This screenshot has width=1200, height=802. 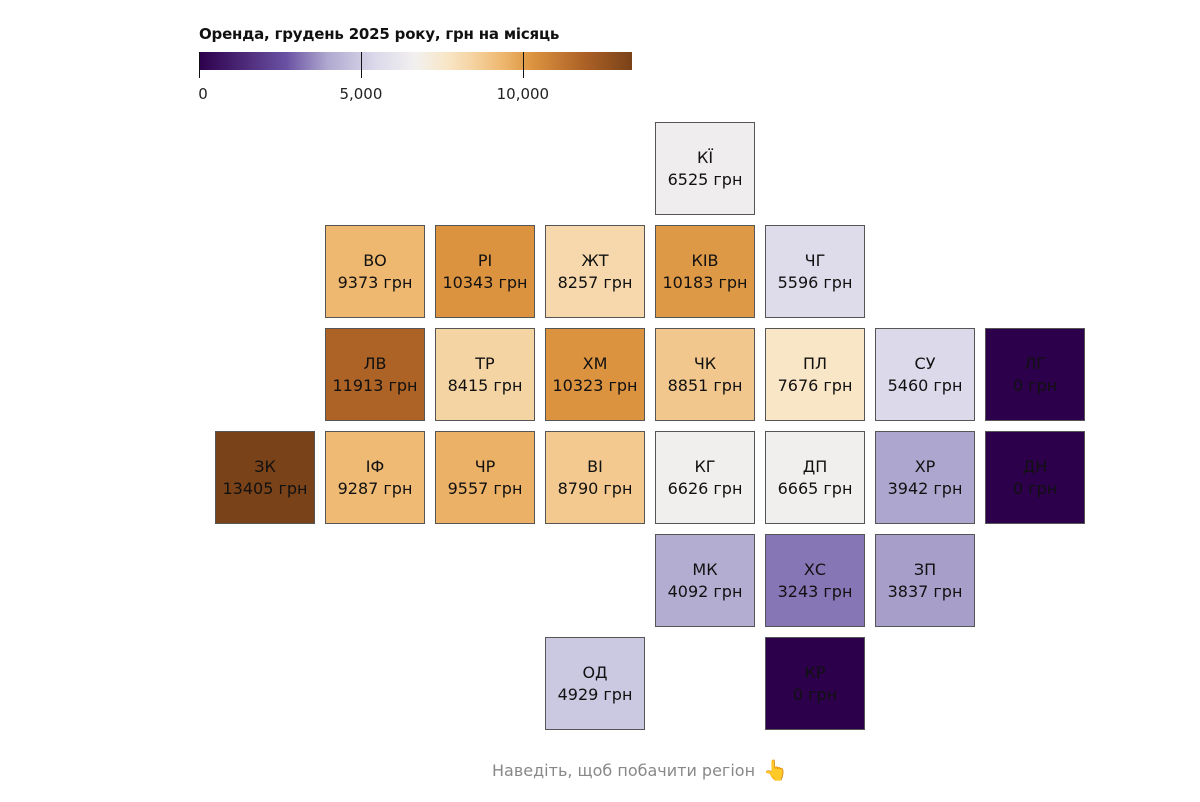 I want to click on region-tile-ЧР: ЧР 9557 грн, so click(x=485, y=477).